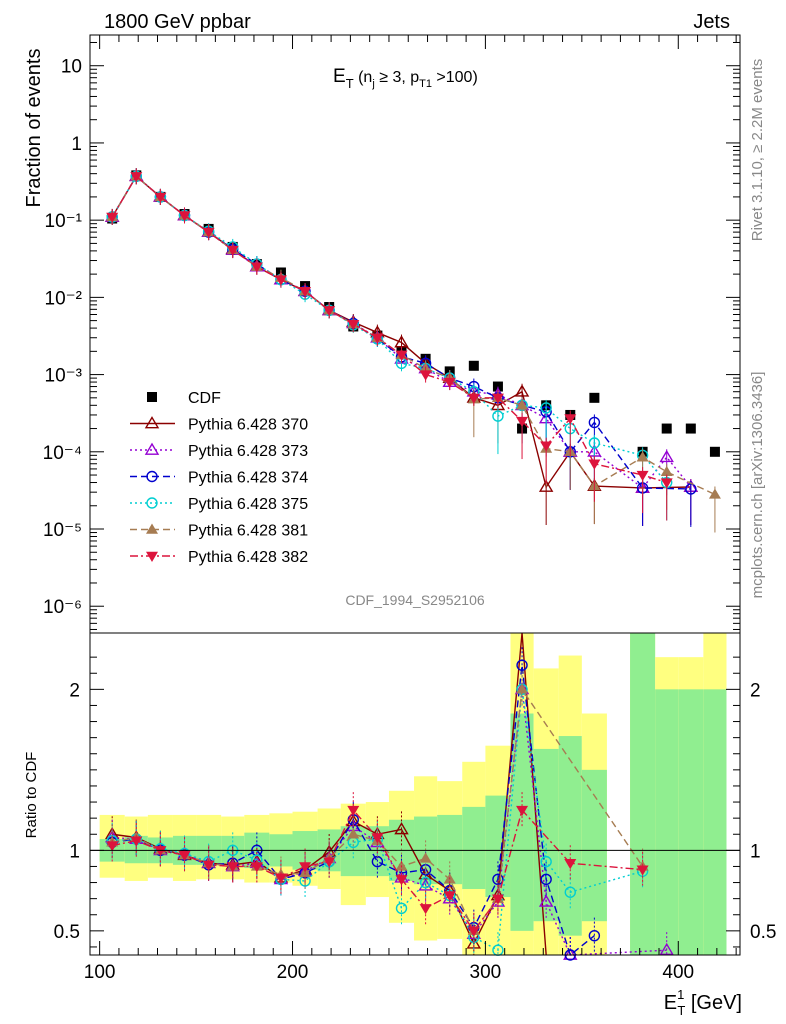  What do you see at coordinates (34, 128) in the screenshot?
I see `main-y-axis-label: Fraction of events` at bounding box center [34, 128].